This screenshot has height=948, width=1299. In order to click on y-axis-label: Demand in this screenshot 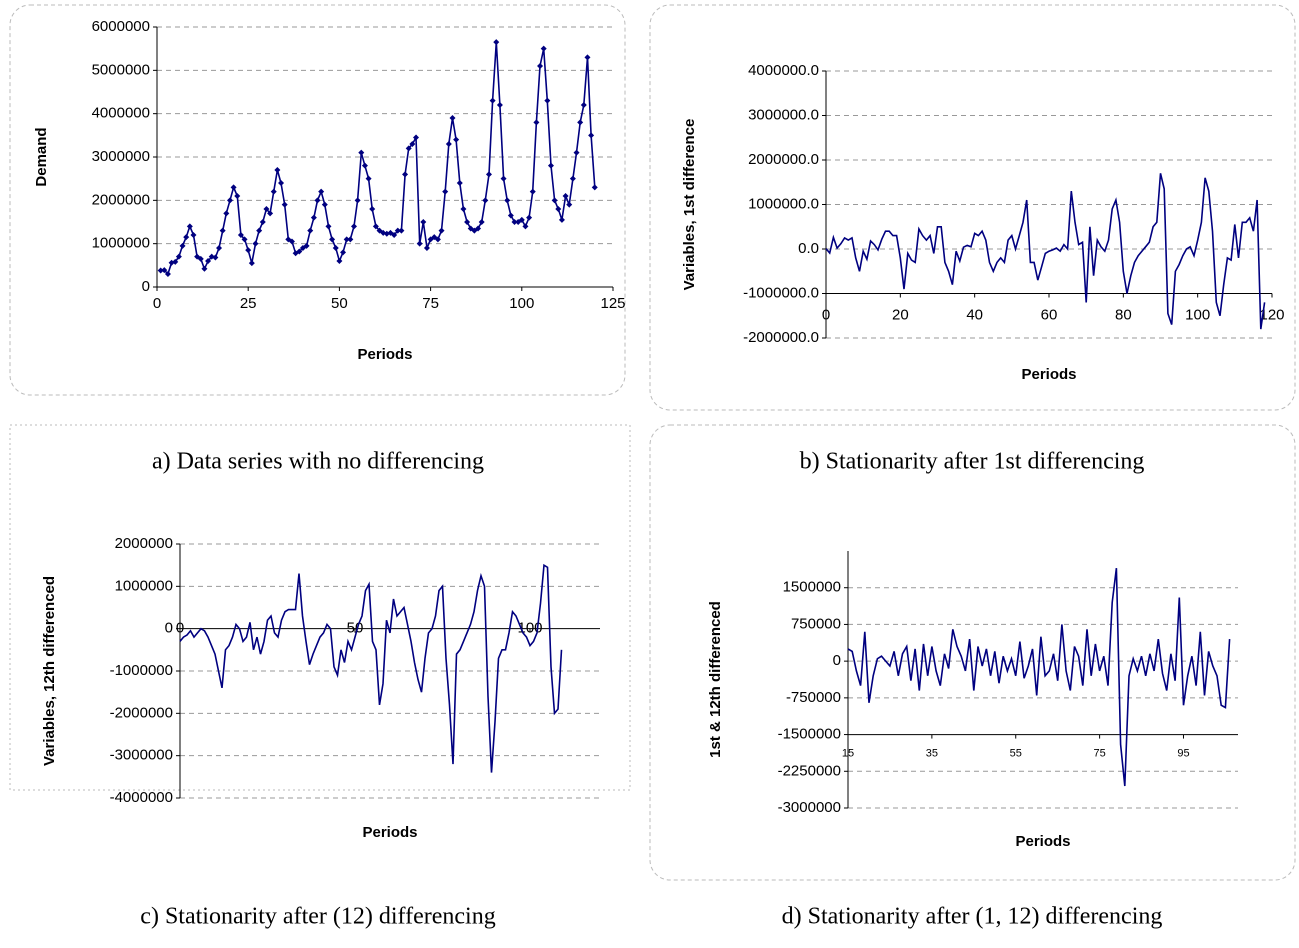, I will do `click(41, 156)`.